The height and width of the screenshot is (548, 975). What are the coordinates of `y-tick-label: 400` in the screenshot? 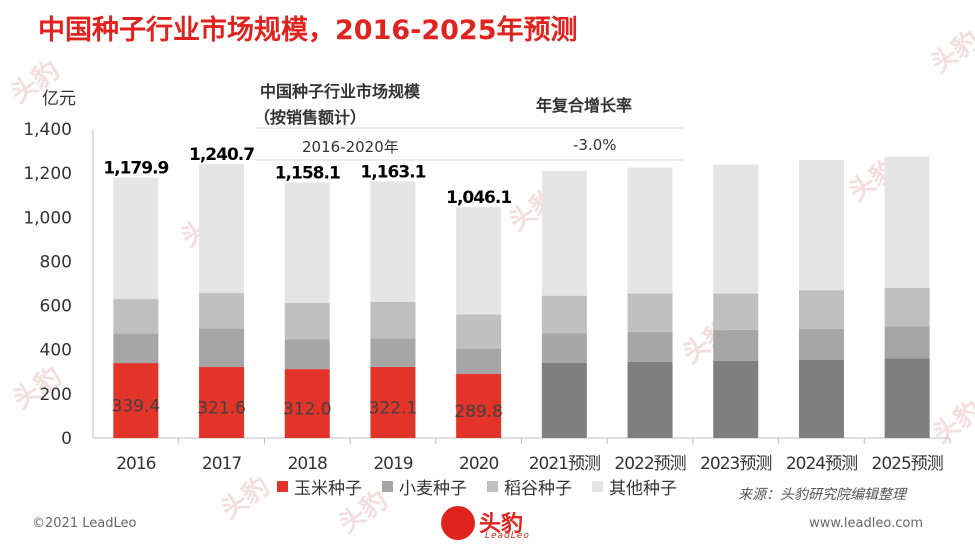 It's located at (56, 351).